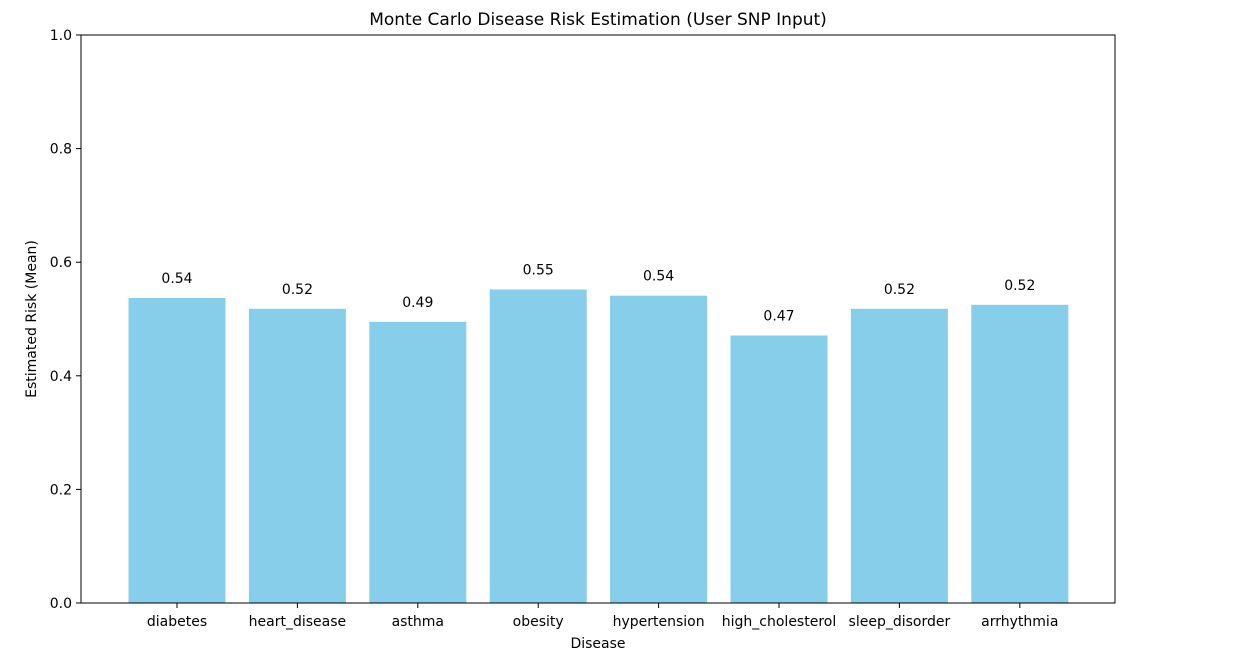 This screenshot has width=1251, height=658. Describe the element at coordinates (900, 622) in the screenshot. I see `x-tick-label: sleep_disorder` at that location.